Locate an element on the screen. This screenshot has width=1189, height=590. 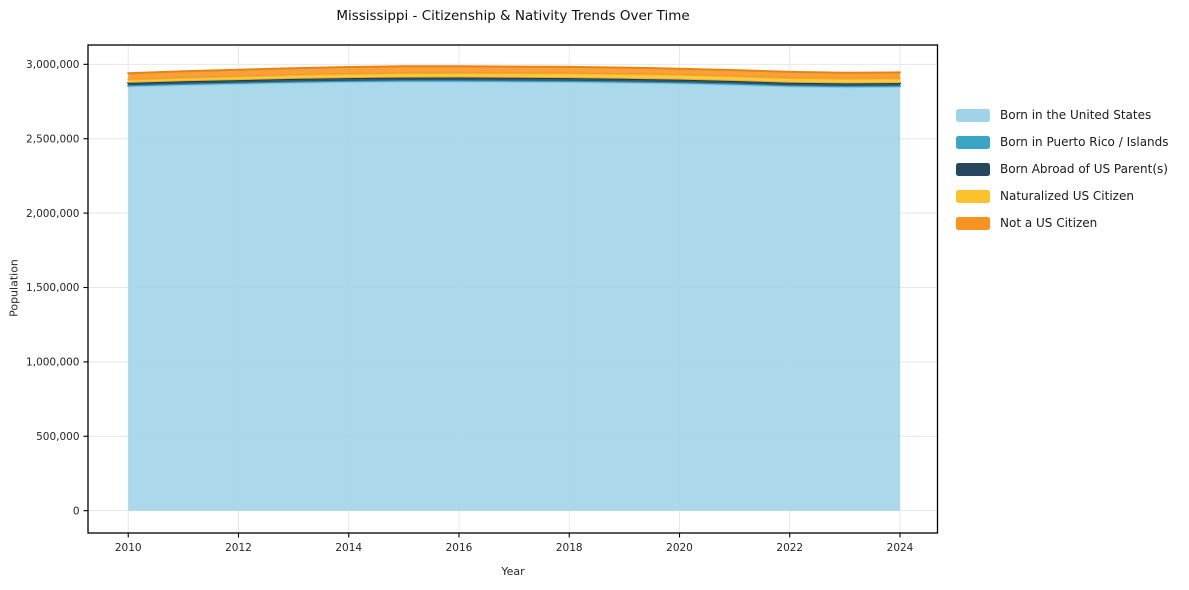
y-tick-label: 1,500,000 is located at coordinates (52, 288).